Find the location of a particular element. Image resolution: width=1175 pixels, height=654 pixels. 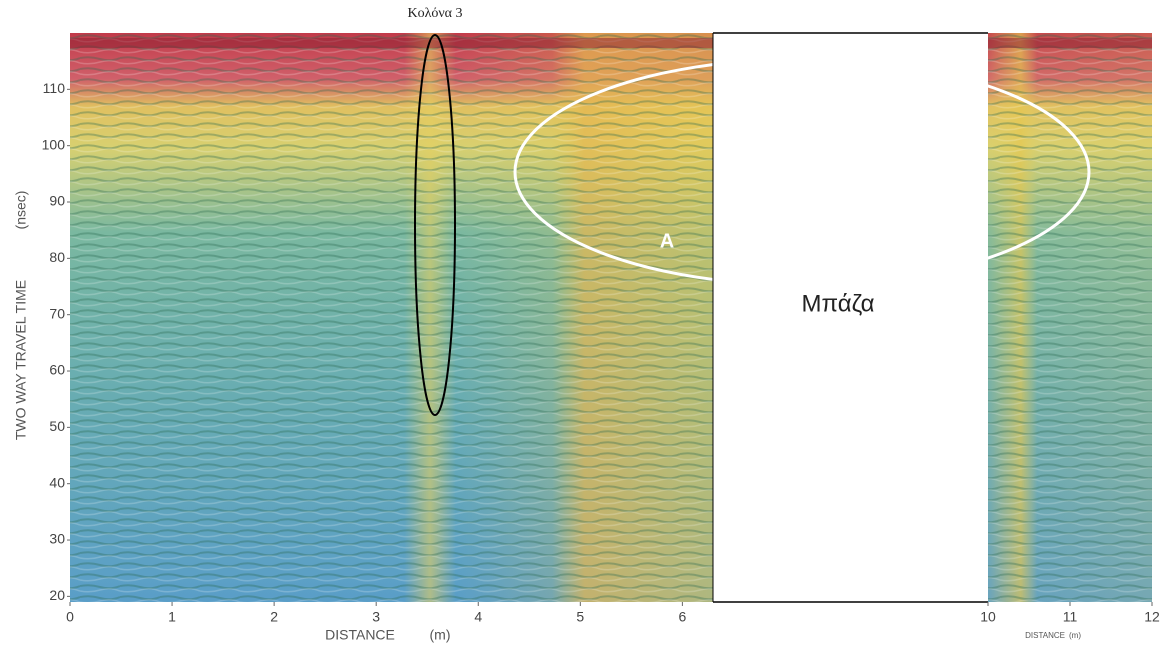

y-tick-label: 80 is located at coordinates (57, 257).